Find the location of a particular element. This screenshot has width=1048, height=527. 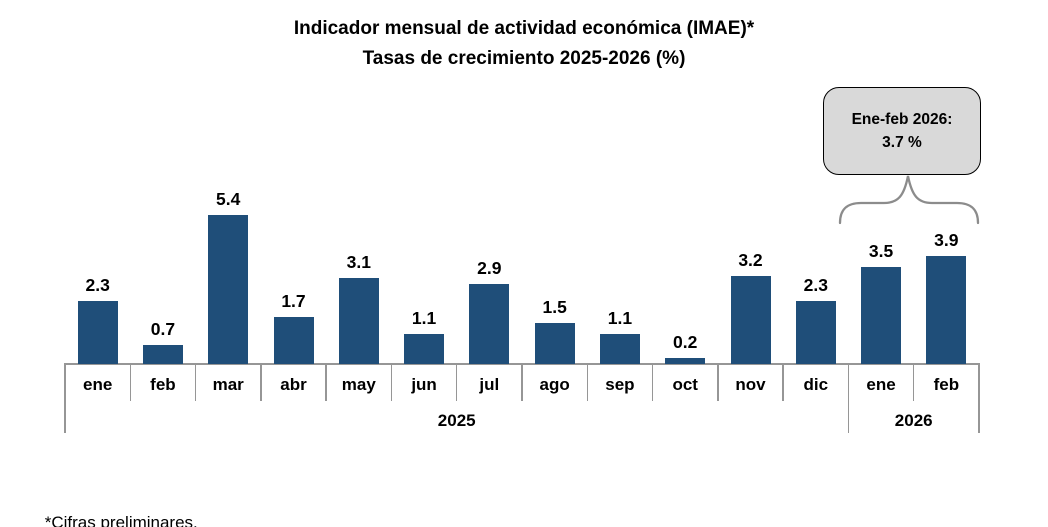

bar-value-label: 0.7 is located at coordinates (163, 328).